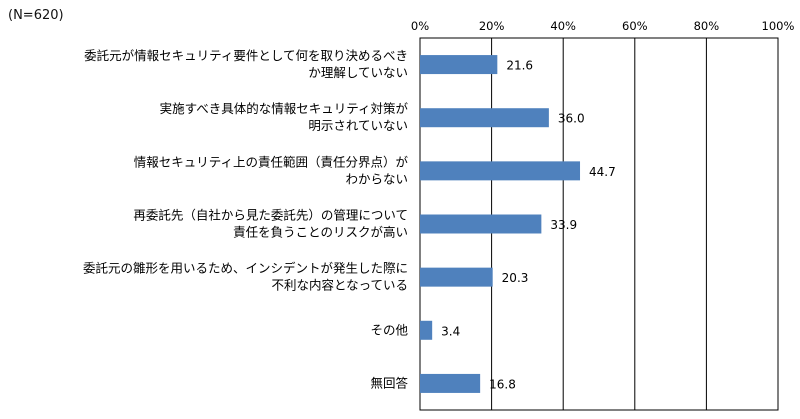 The height and width of the screenshot is (419, 800). Describe the element at coordinates (707, 26) in the screenshot. I see `x-tick-label: 80%` at that location.